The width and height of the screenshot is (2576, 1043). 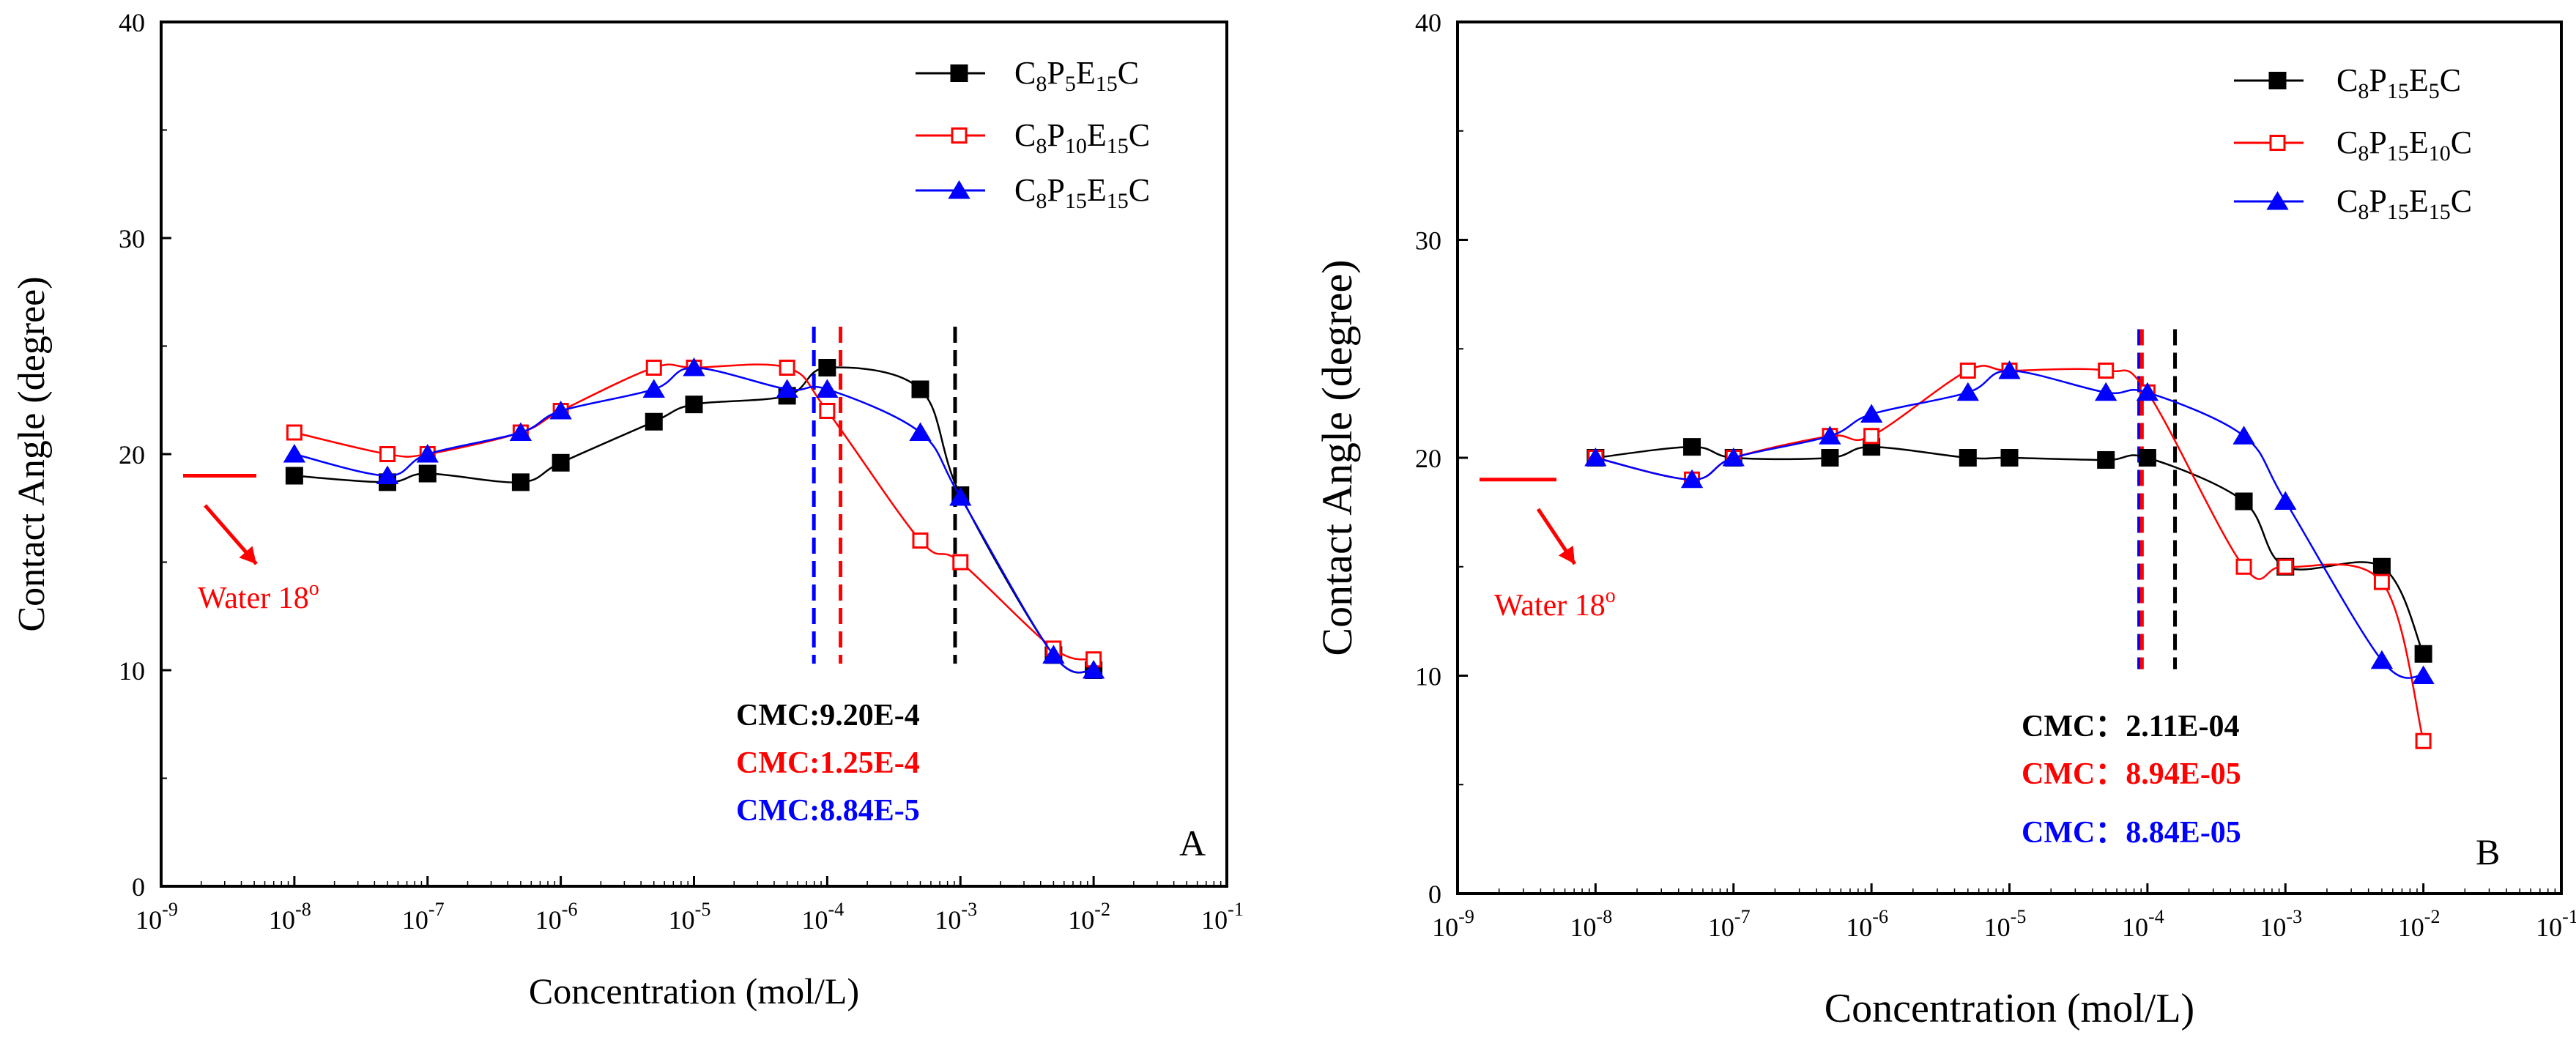 I want to click on x-tick-label: 10⁻⁶, so click(x=1867, y=924).